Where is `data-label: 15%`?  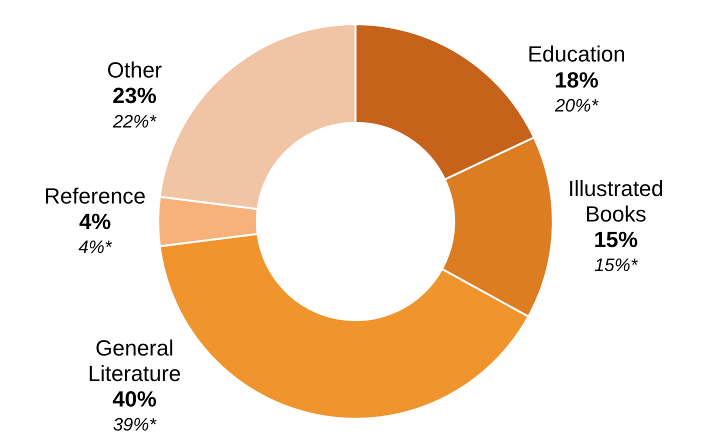
data-label: 15% is located at coordinates (616, 239).